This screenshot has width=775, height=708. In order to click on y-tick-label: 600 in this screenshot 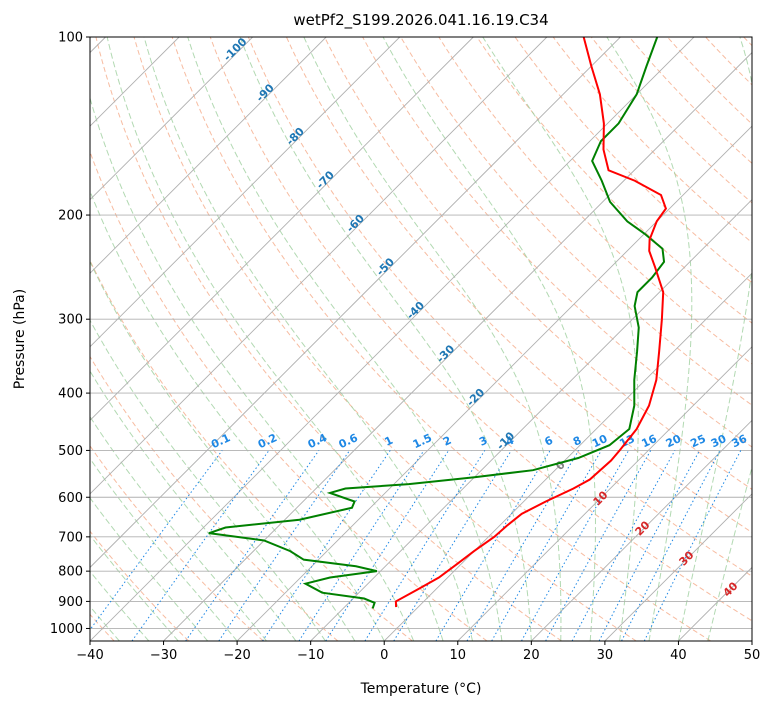, I will do `click(70, 498)`.